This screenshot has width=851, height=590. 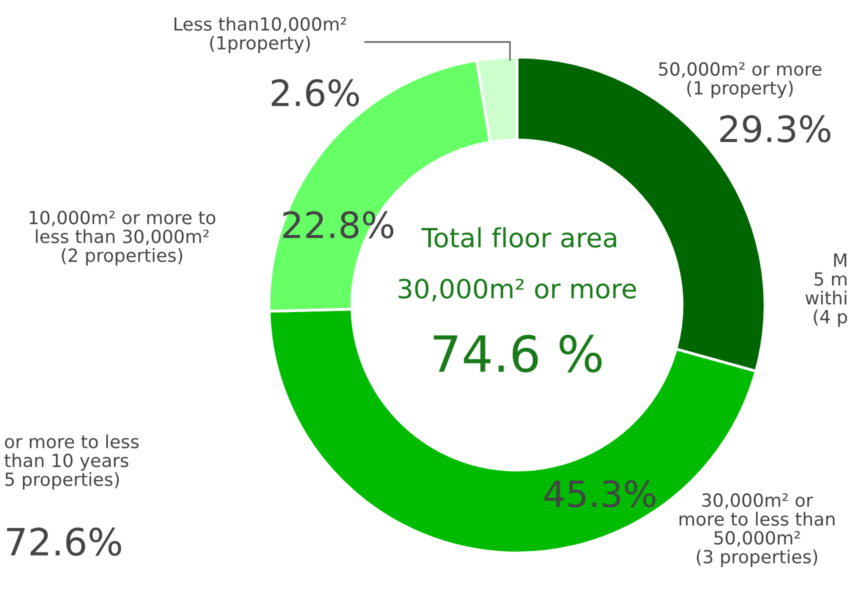 What do you see at coordinates (518, 353) in the screenshot?
I see `text: 74.6 %` at bounding box center [518, 353].